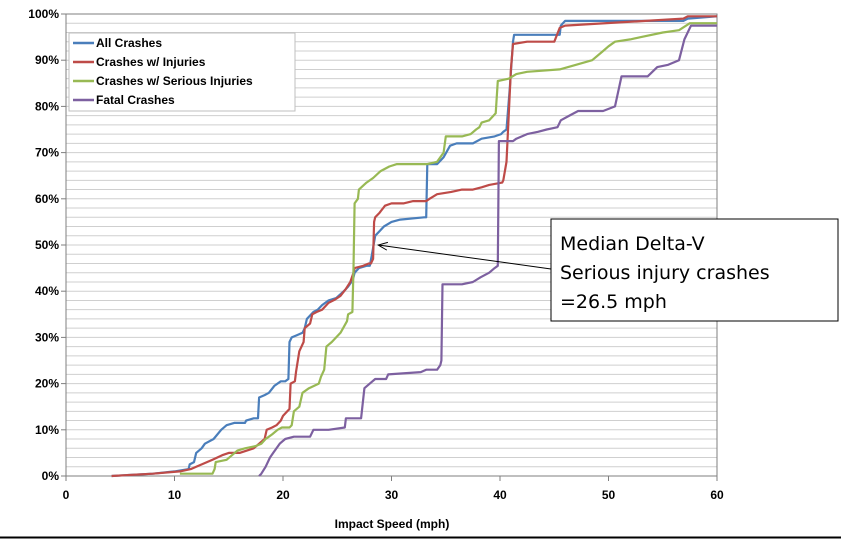 The image size is (841, 542). I want to click on y-tick-label: 0%, so click(51, 476).